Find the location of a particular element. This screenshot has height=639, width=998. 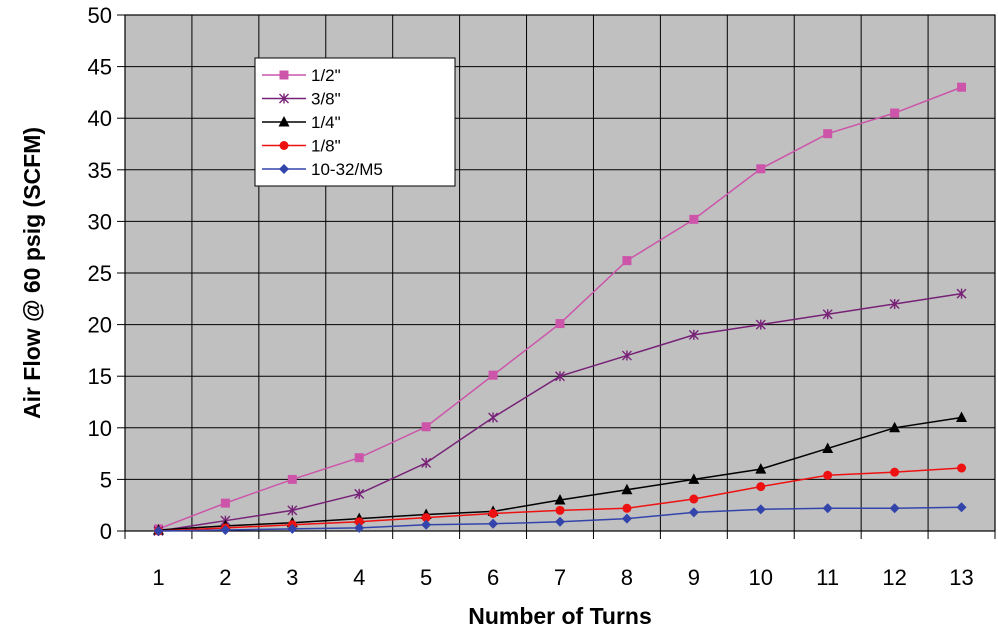

legend-entry: 10-32/M5 is located at coordinates (322, 169).